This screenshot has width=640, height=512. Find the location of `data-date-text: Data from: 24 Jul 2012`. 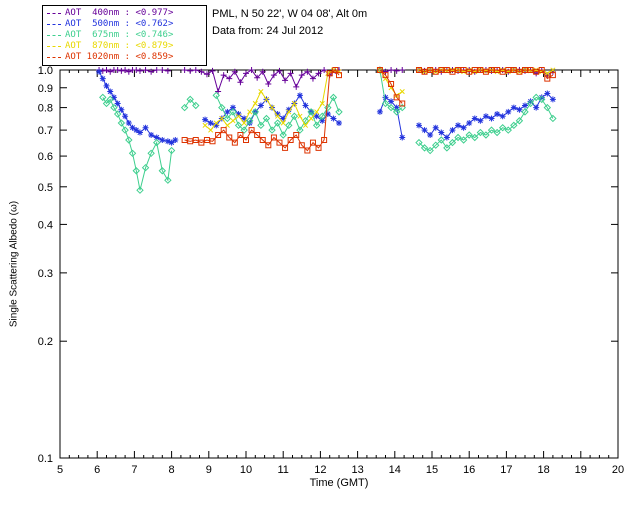

data-date-text: Data from: 24 Jul 2012 is located at coordinates (268, 31).